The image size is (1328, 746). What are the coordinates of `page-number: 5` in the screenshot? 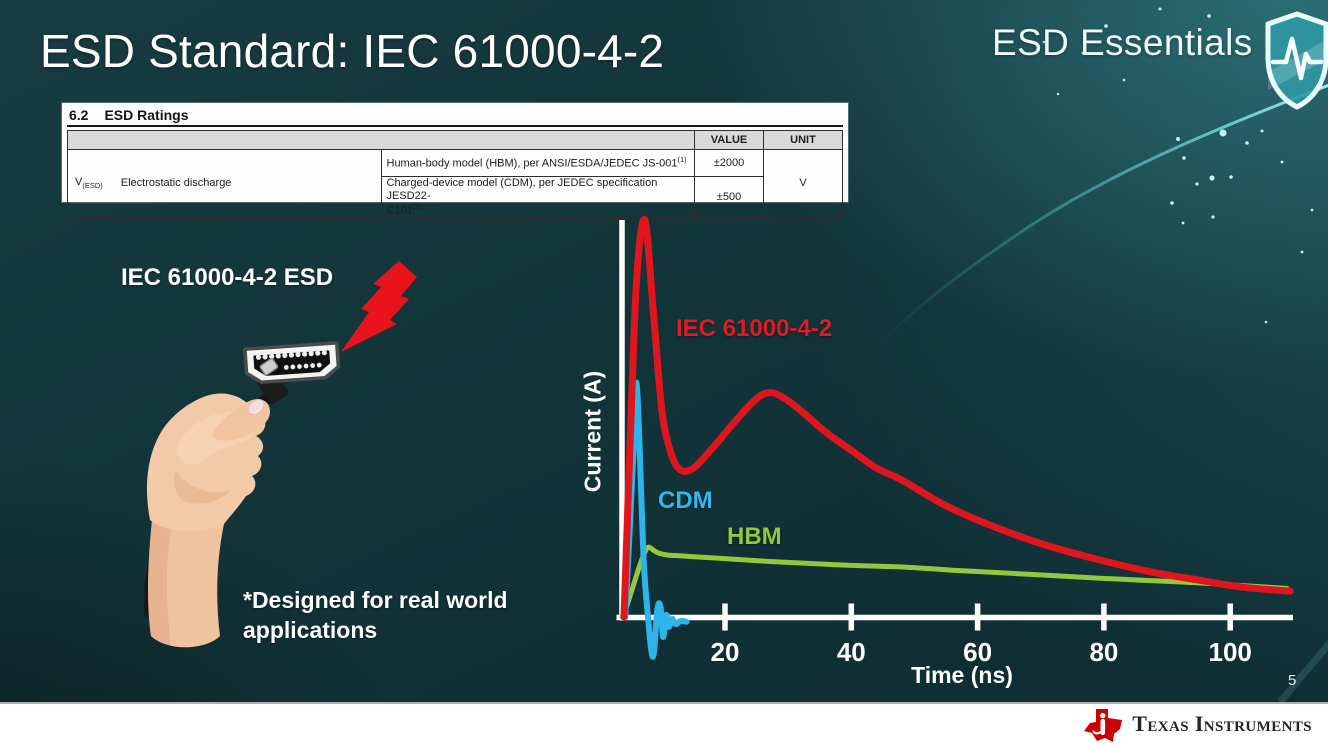 It's located at (1292, 680).